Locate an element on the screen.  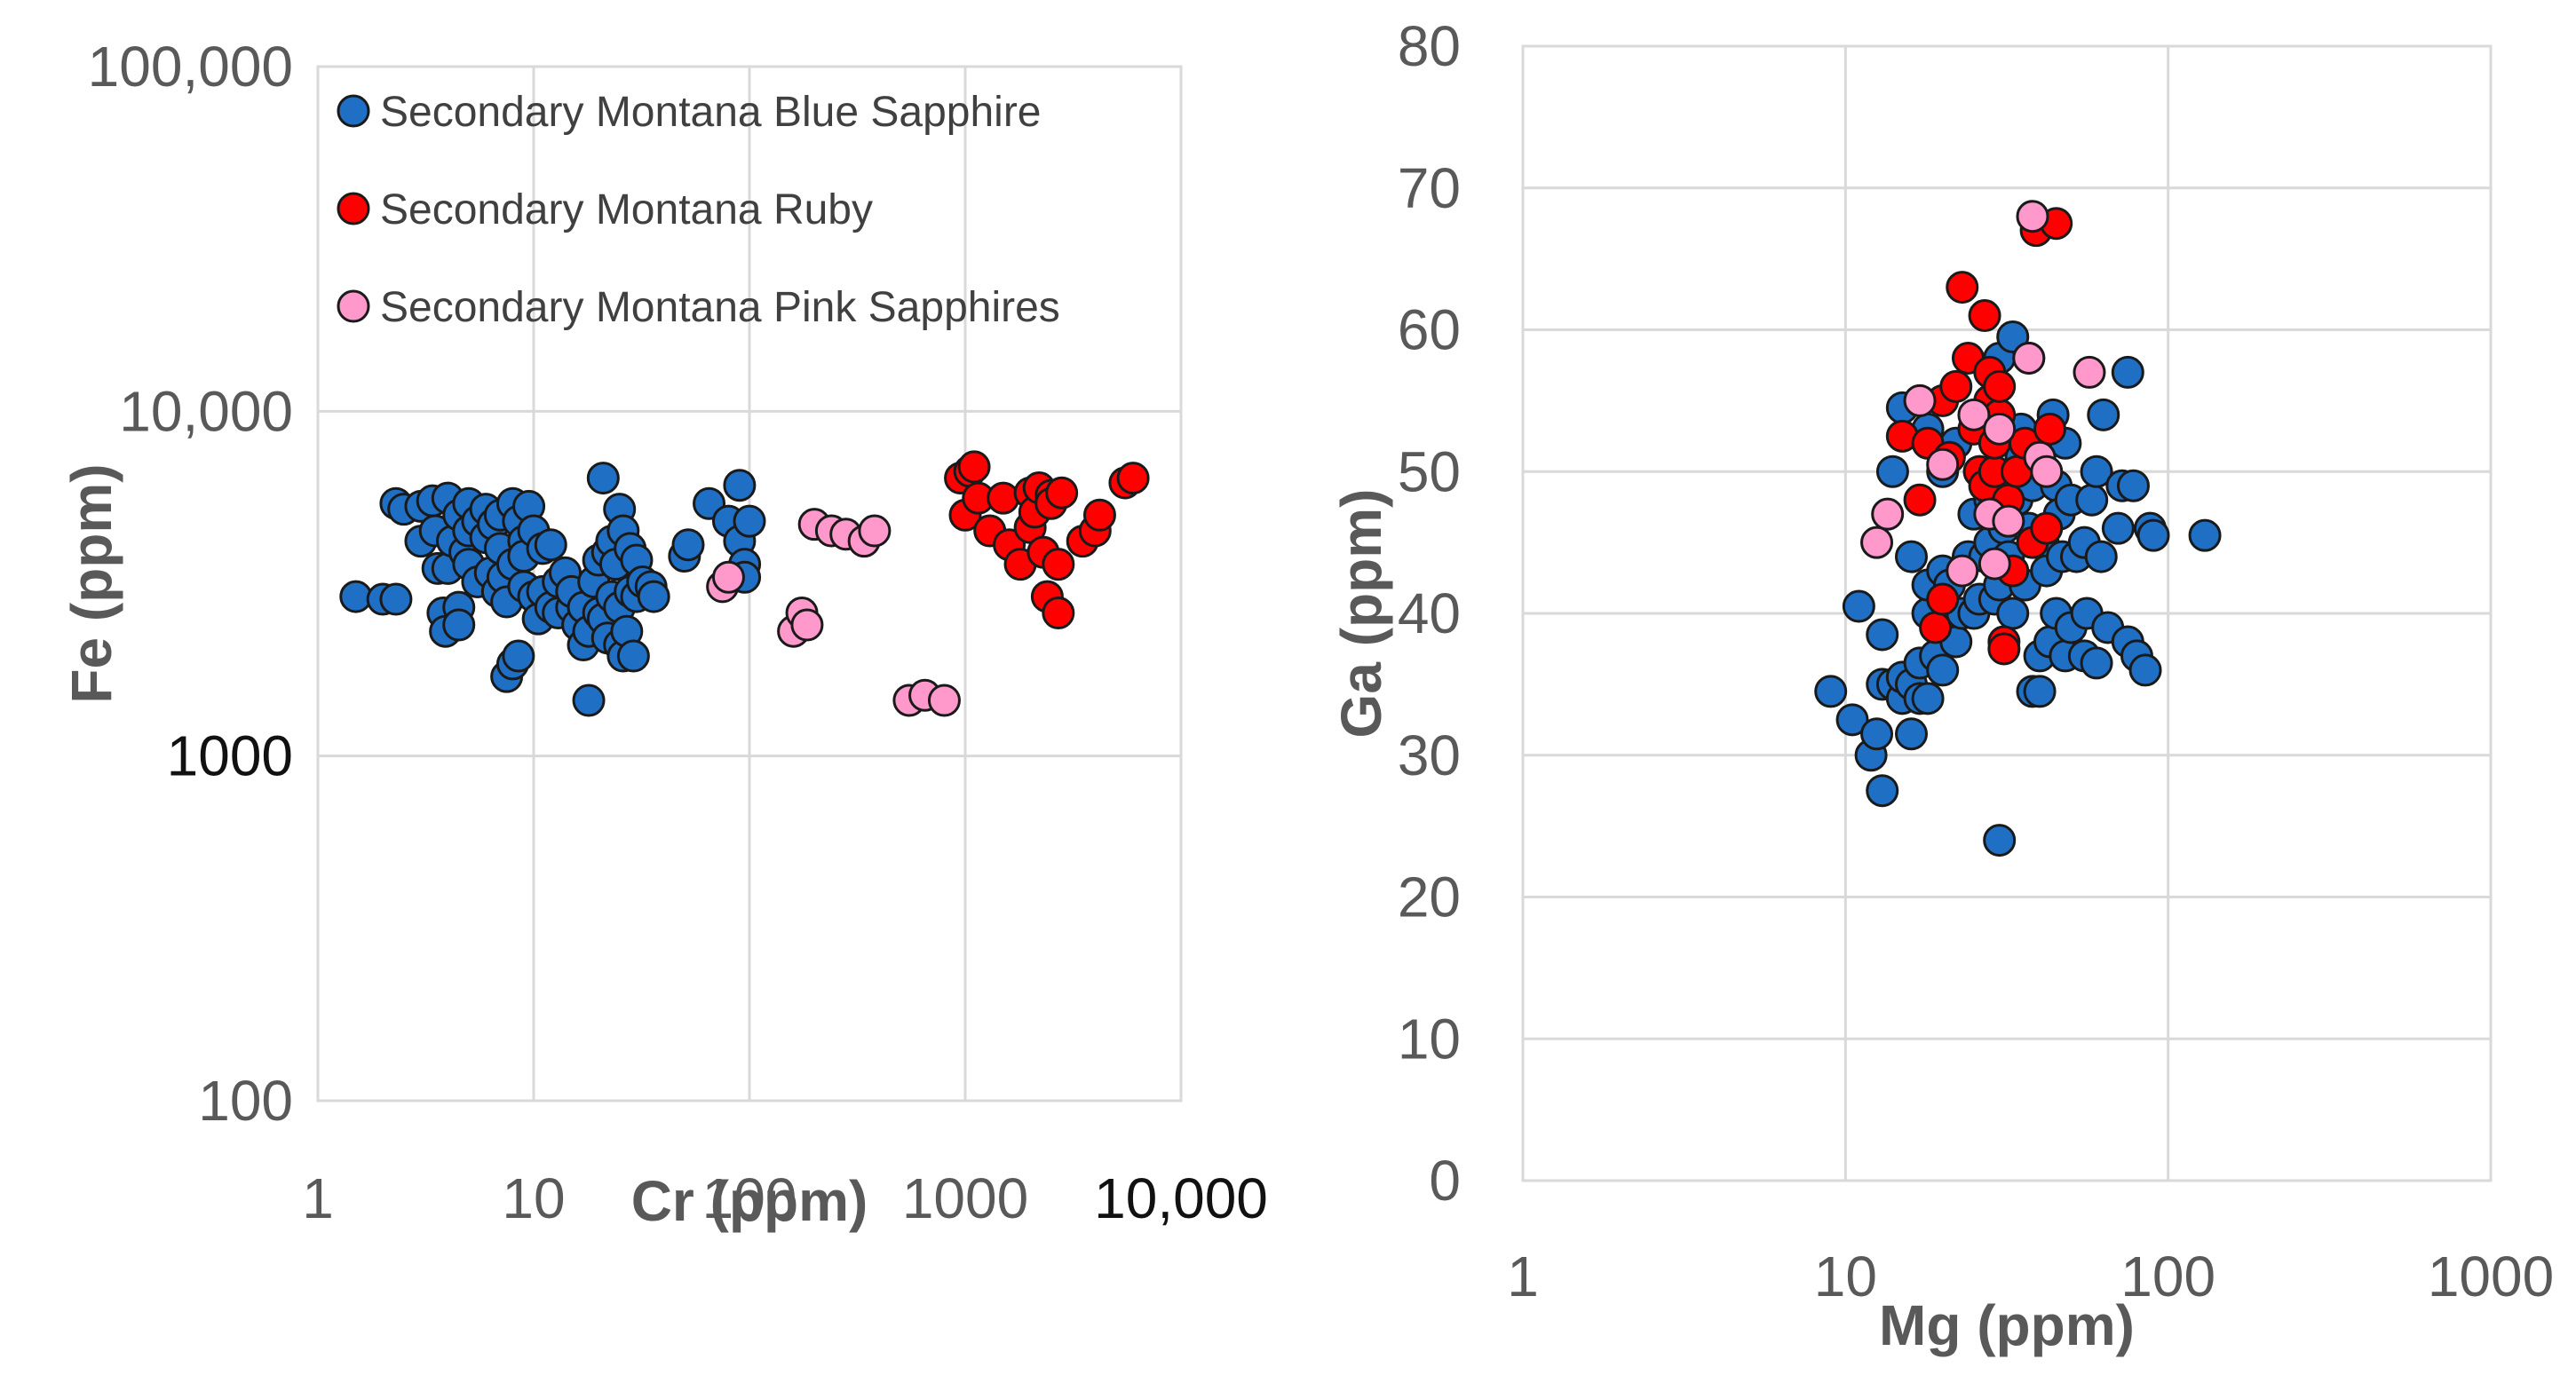
y-tick-label: 1000 is located at coordinates (230, 756).